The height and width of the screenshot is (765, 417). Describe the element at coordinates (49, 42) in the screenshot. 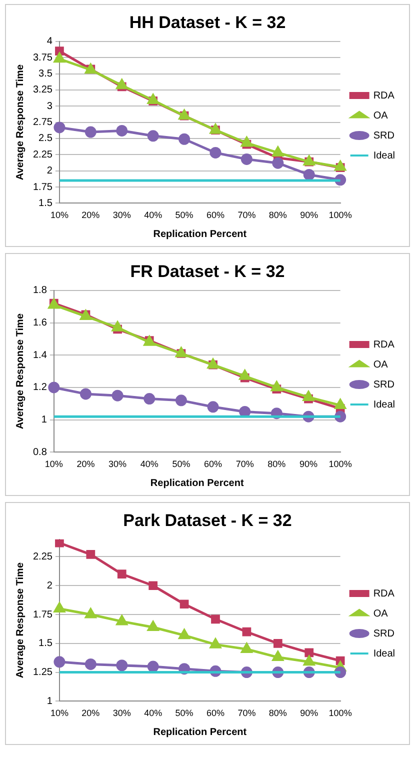

I see `y-tick-label: 4` at that location.